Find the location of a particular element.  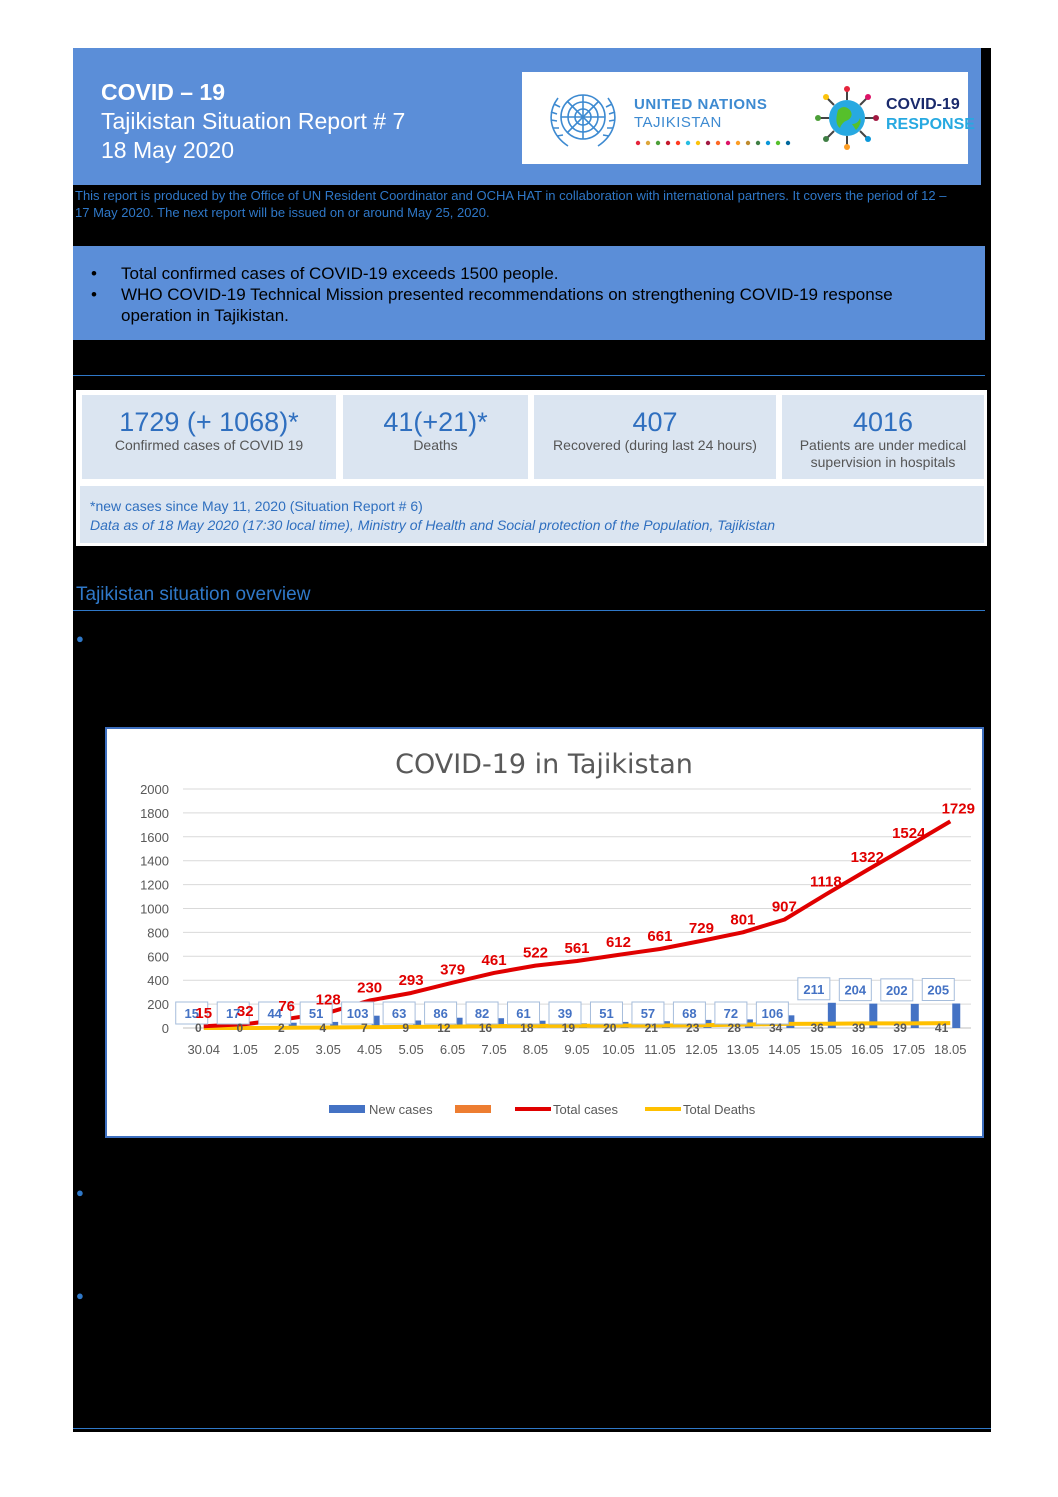

x-tick-label: 5.05 is located at coordinates (410, 1049).